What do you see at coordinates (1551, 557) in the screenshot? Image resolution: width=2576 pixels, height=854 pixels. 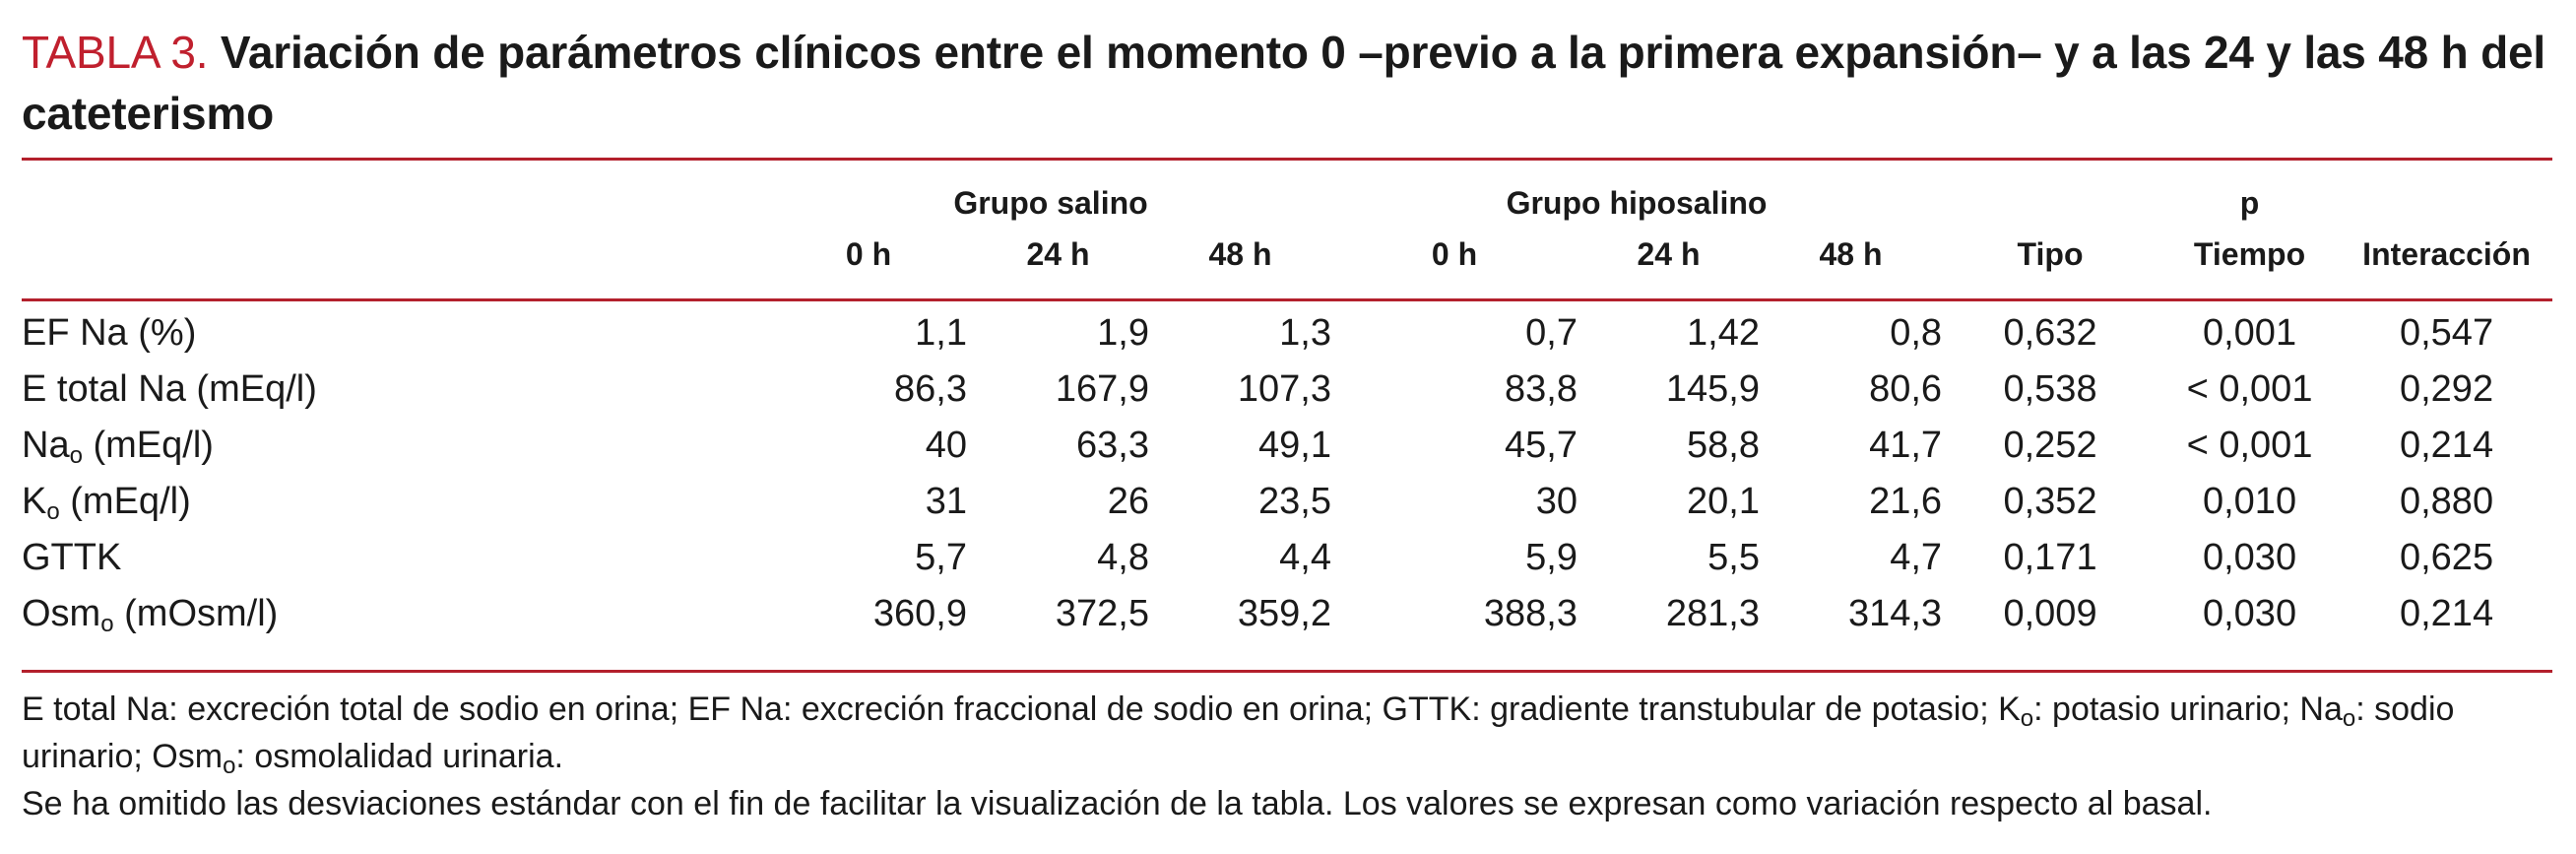 I see `cell-value: 5,9` at bounding box center [1551, 557].